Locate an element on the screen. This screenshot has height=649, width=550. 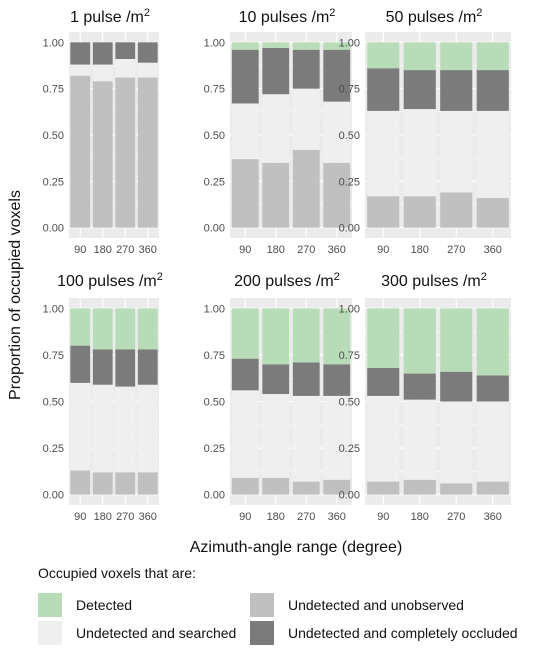
legend-swatch-unobserved is located at coordinates (262, 605).